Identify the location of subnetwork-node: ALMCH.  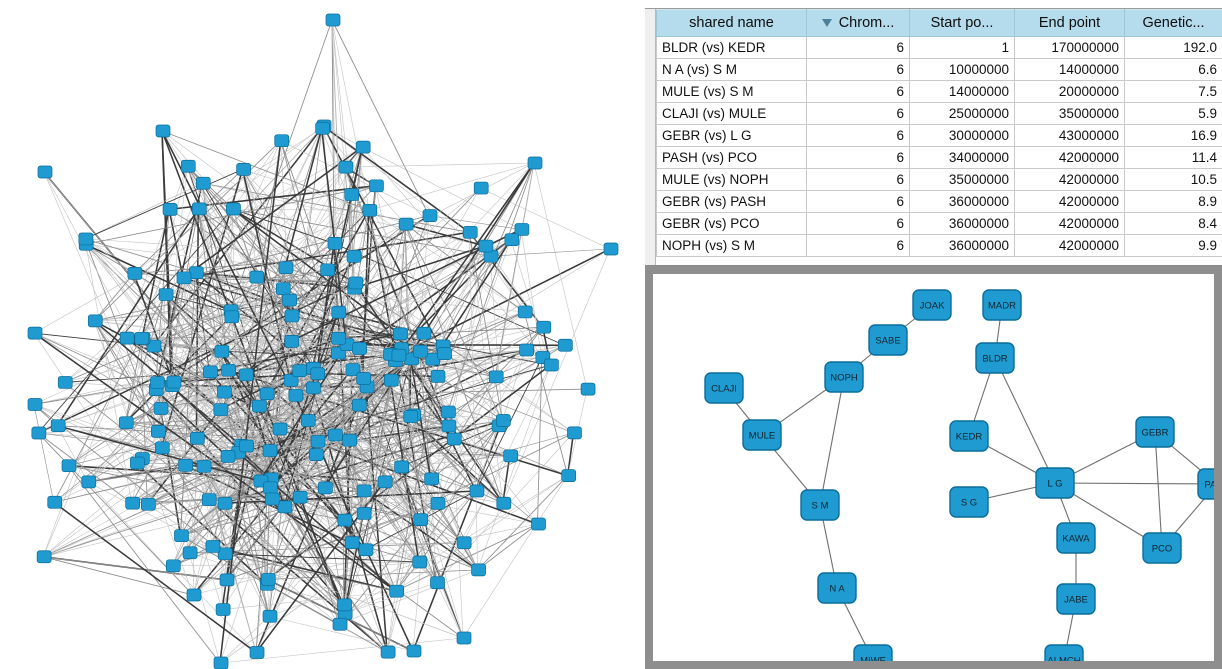
(1064, 652).